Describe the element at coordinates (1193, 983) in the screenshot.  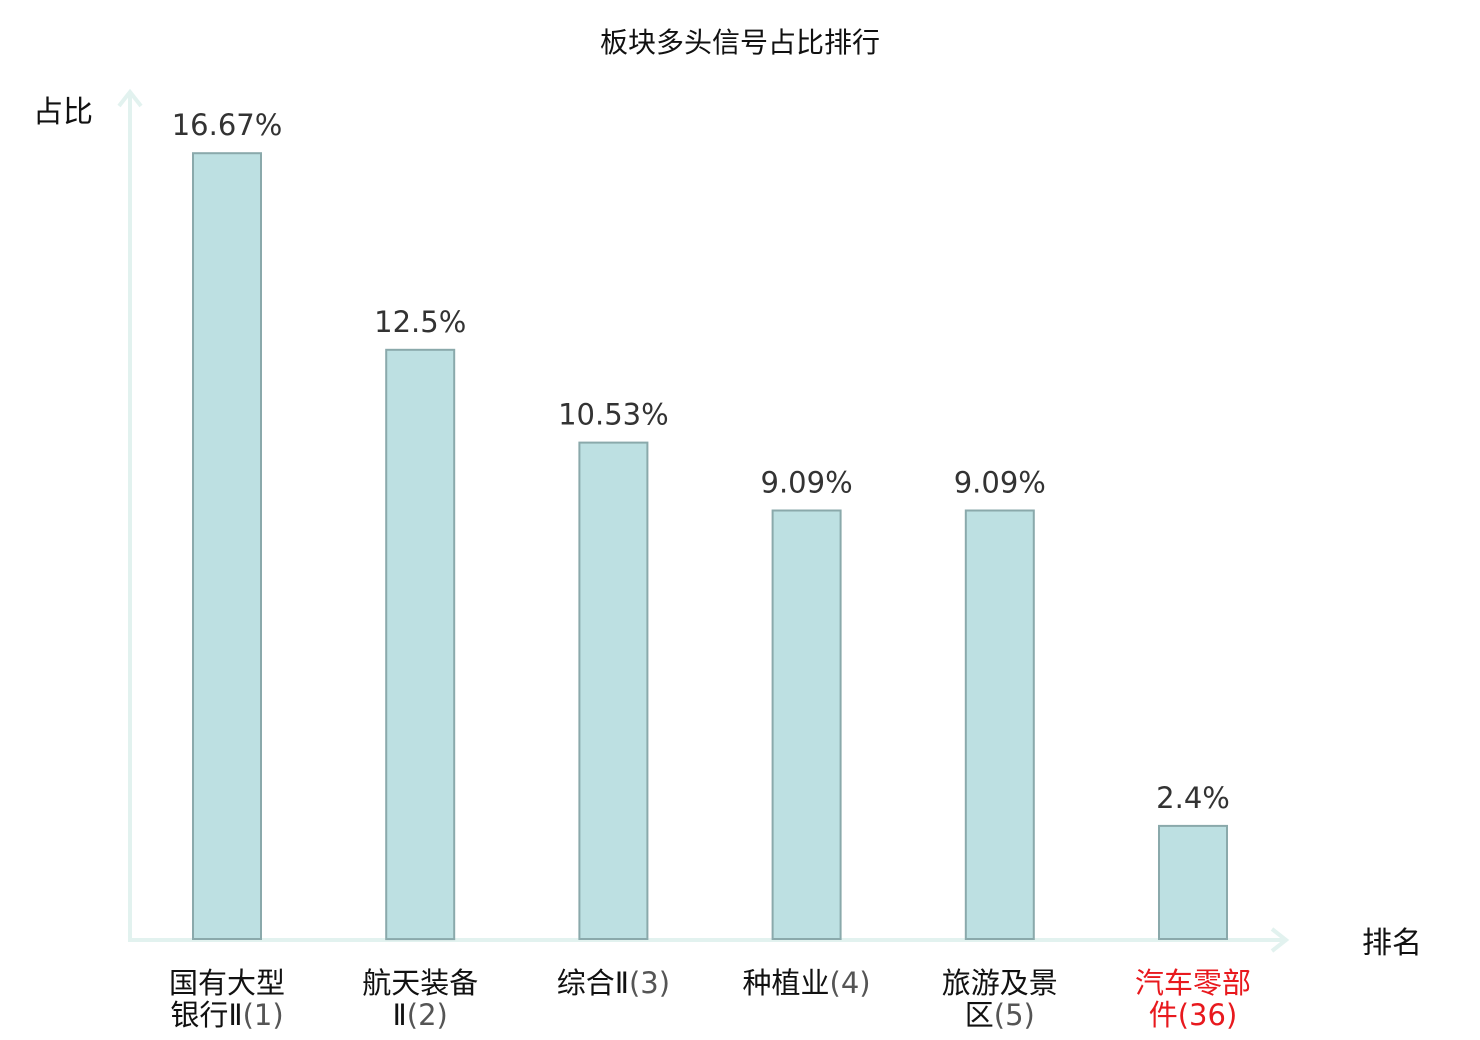
I see `category-label-6-line-1: 汽车零部` at that location.